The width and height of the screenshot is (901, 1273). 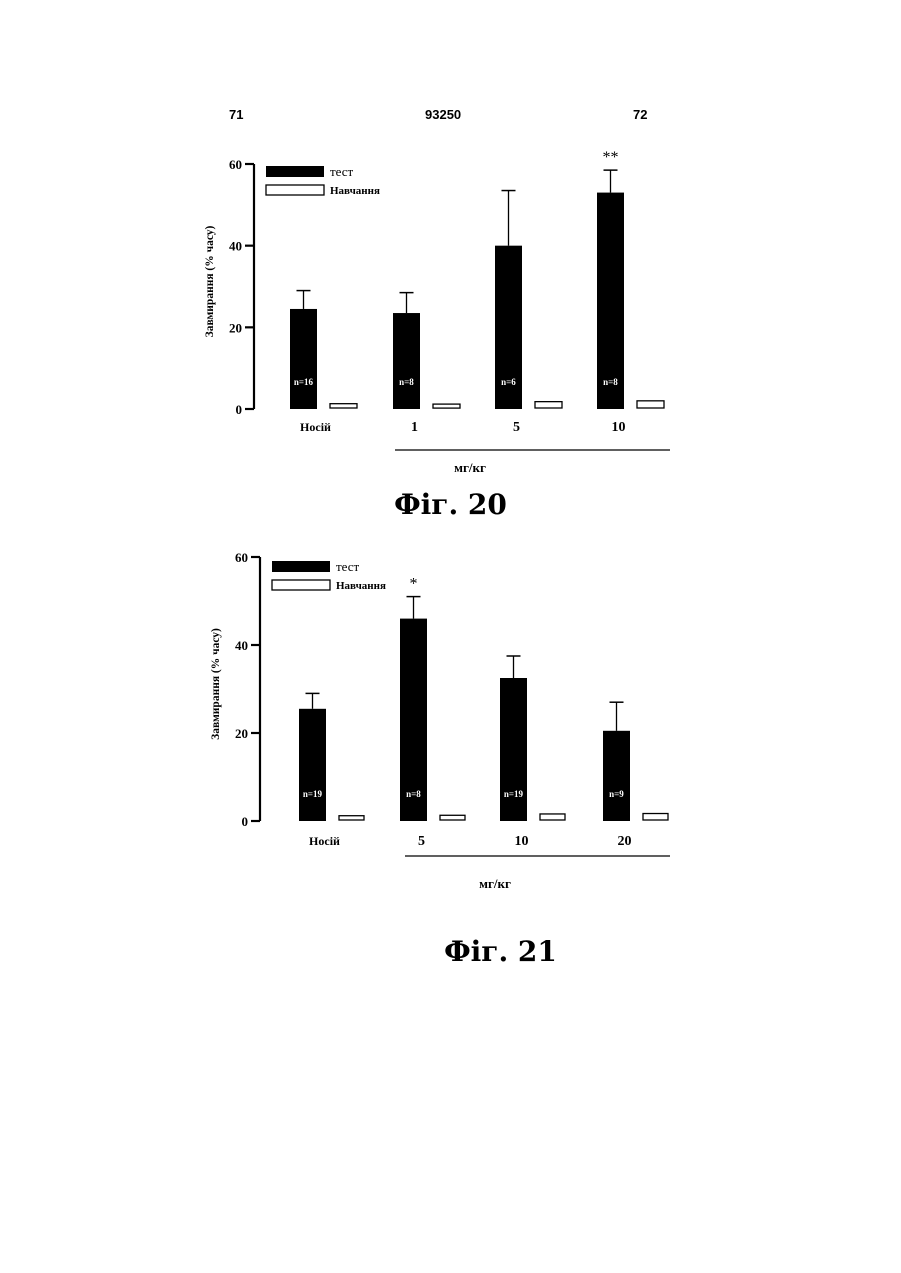 What do you see at coordinates (625, 841) in the screenshot?
I see `x-category-label: 20` at bounding box center [625, 841].